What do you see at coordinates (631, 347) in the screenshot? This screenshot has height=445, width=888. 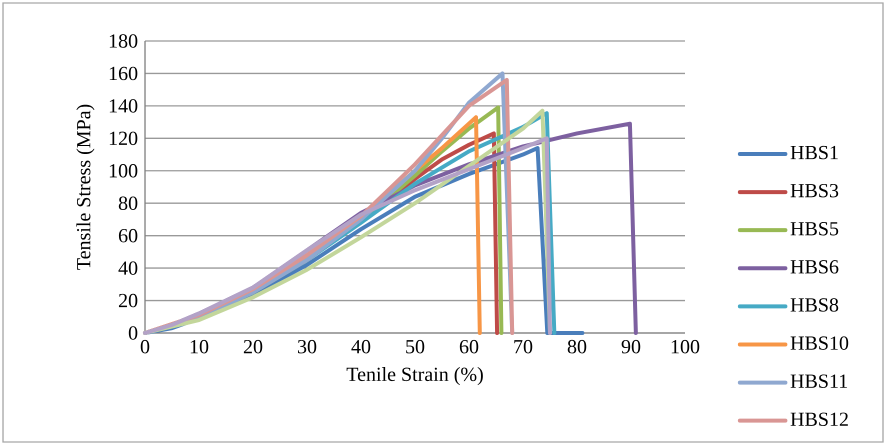 I see `x-tick-label: 90` at bounding box center [631, 347].